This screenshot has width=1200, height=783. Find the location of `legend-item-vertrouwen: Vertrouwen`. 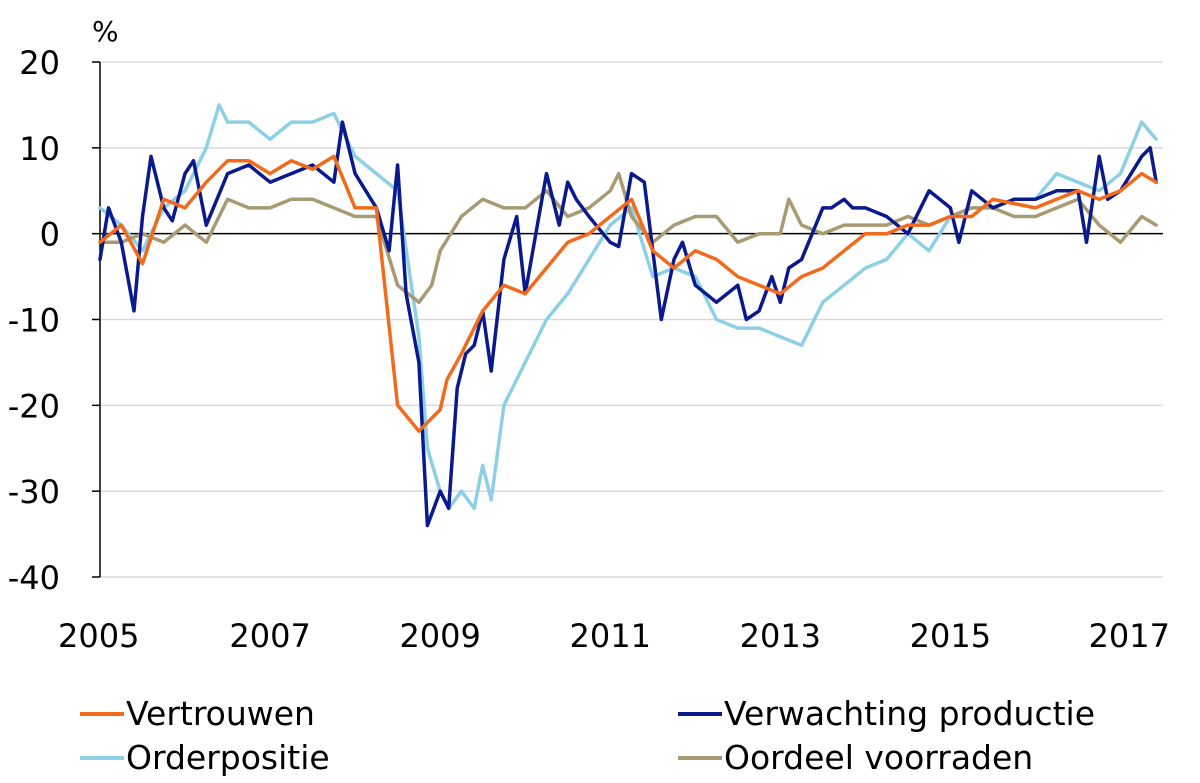

legend-item-vertrouwen: Vertrouwen is located at coordinates (197, 714).